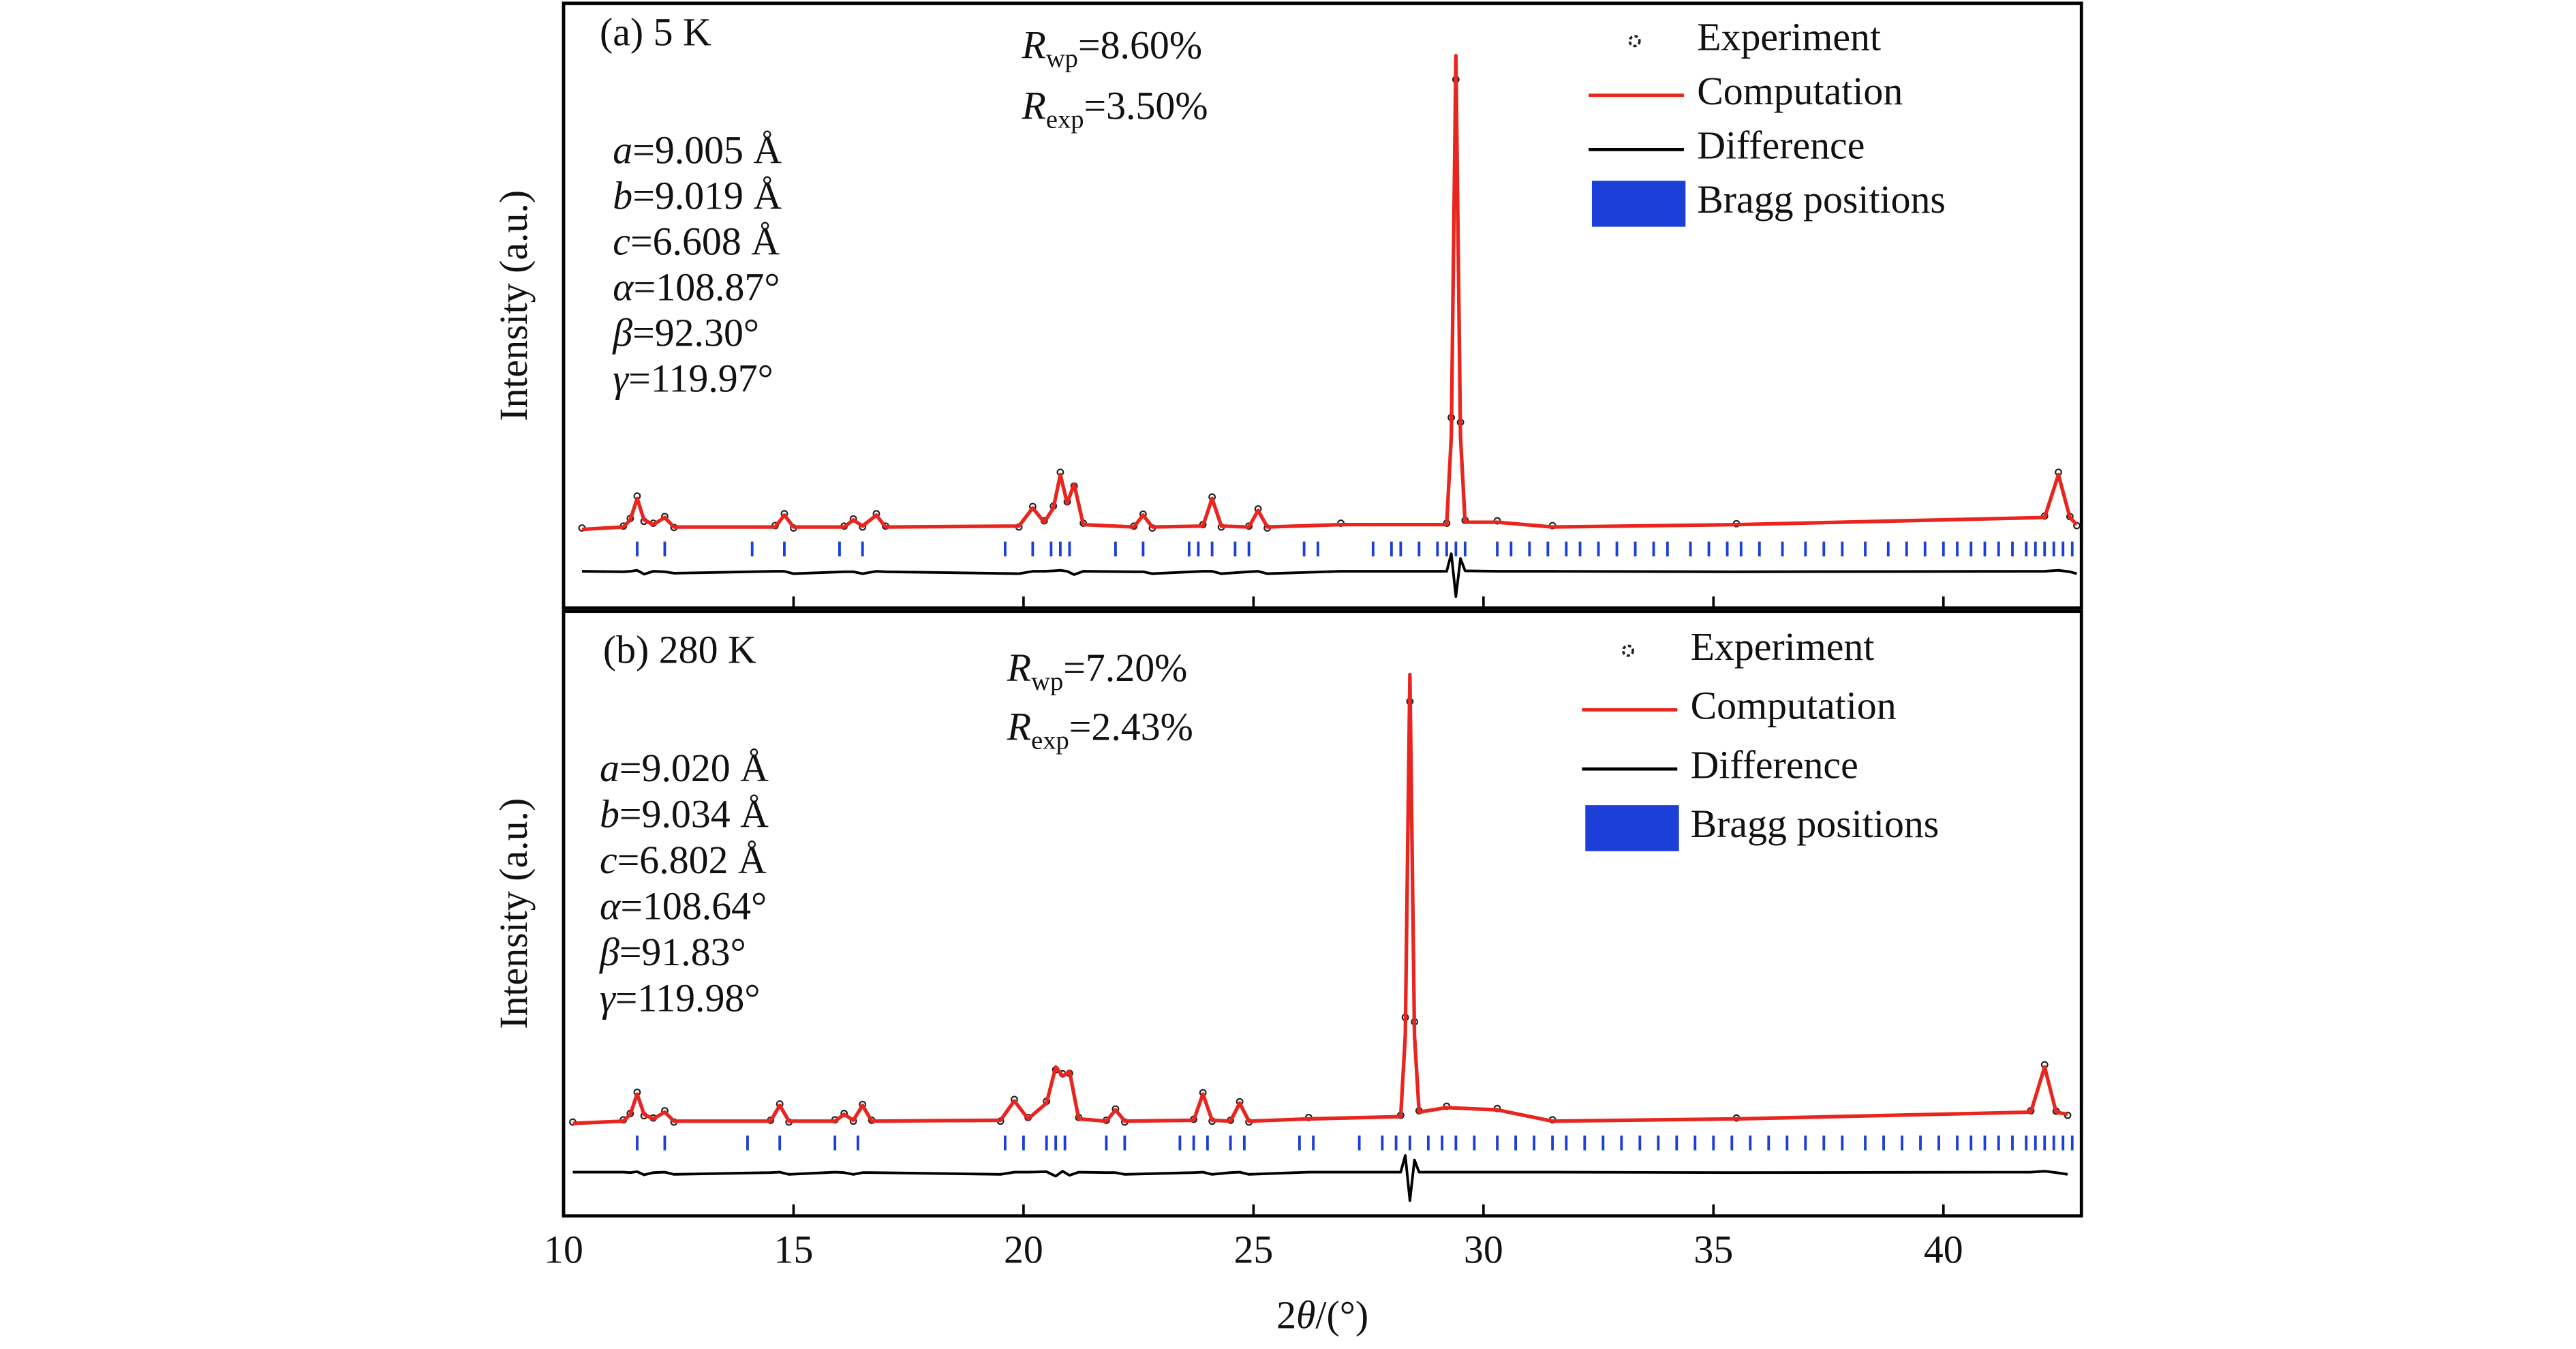 The width and height of the screenshot is (2576, 1349). Describe the element at coordinates (707, 196) in the screenshot. I see `lattice-value: =9.019 Å` at that location.